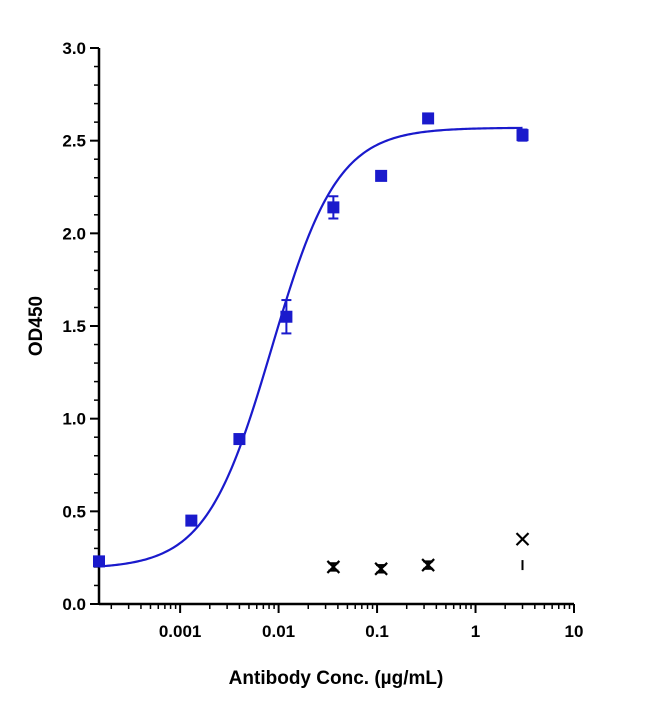  Describe the element at coordinates (74, 141) in the screenshot. I see `y-tick-label: 2.5` at that location.